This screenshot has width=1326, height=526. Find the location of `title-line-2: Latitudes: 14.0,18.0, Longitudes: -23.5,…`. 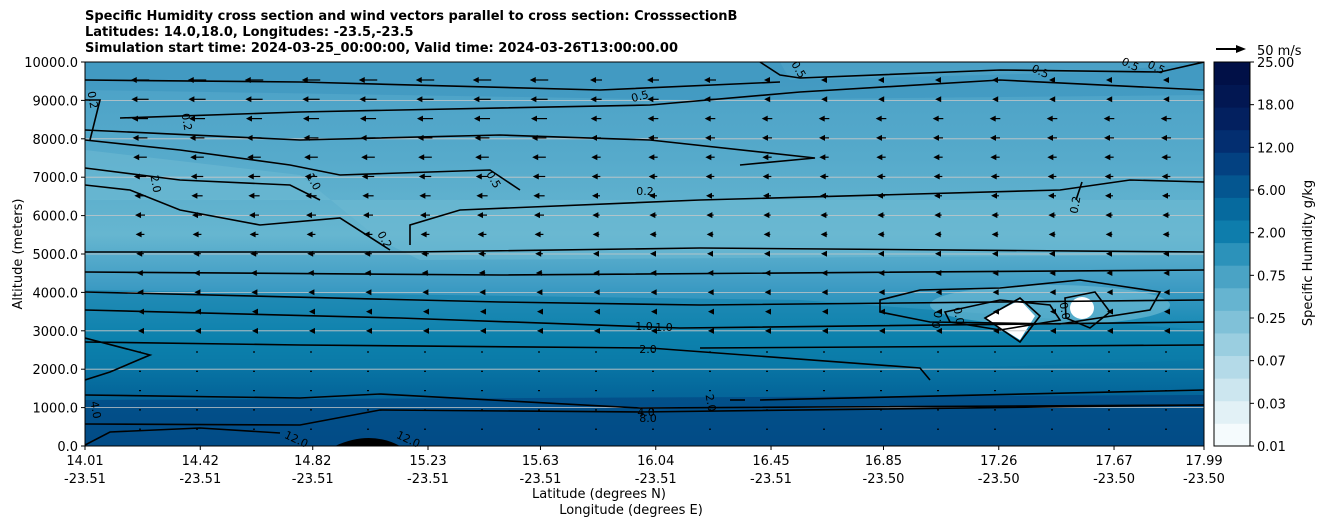

title-line-2: Latitudes: 14.0,18.0, Longitudes: -23.5,… is located at coordinates (249, 32).